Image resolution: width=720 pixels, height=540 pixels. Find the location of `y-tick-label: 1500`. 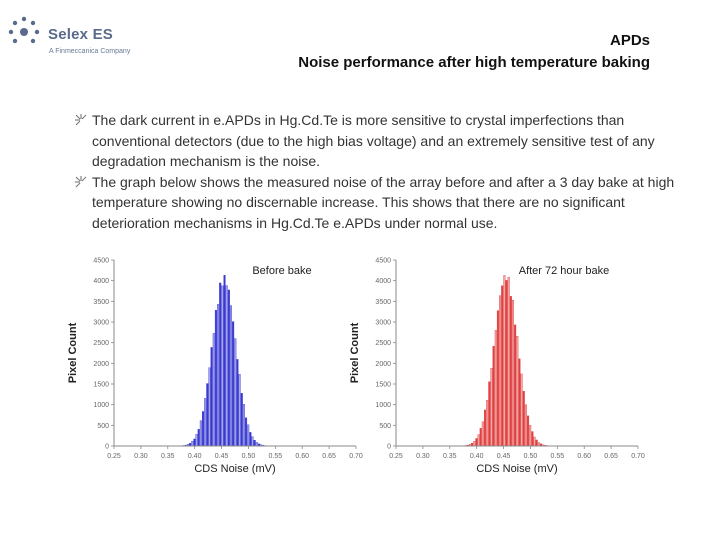

y-tick-label: 1500 is located at coordinates (101, 385).